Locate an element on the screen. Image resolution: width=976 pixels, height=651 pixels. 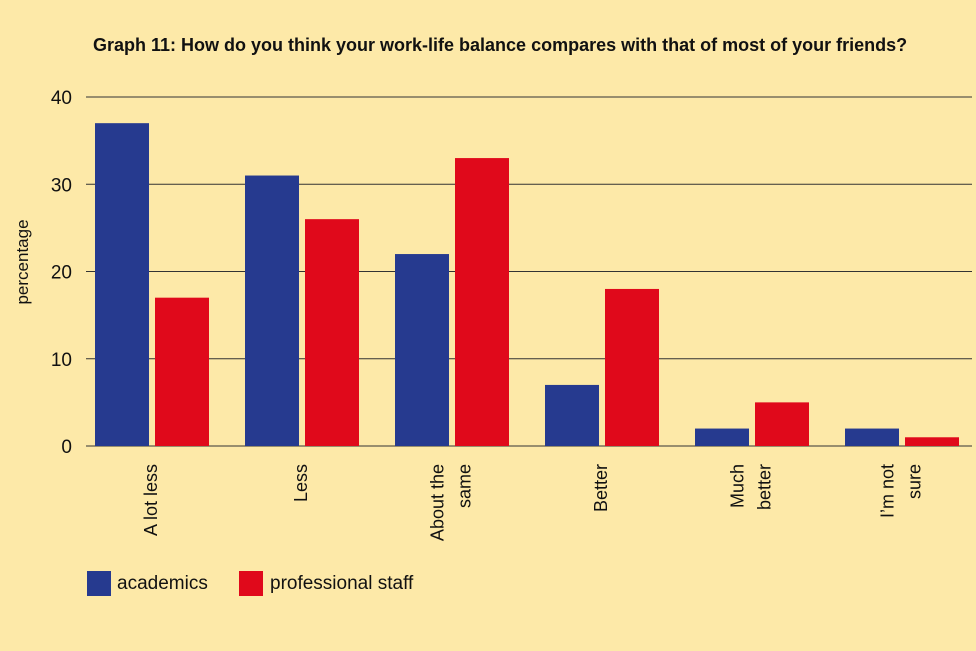
legend-swatch-professional-staff is located at coordinates (251, 583).